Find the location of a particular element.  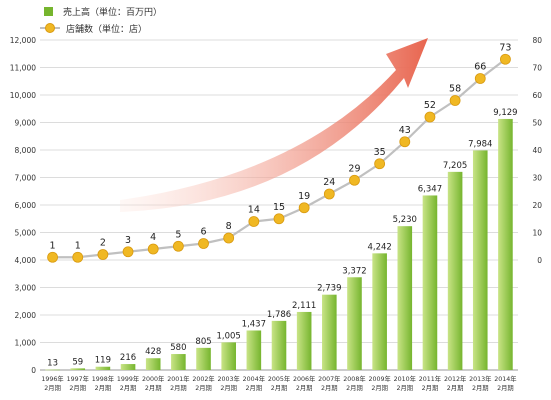

y-left-tick-label: 3,000 is located at coordinates (26, 288).